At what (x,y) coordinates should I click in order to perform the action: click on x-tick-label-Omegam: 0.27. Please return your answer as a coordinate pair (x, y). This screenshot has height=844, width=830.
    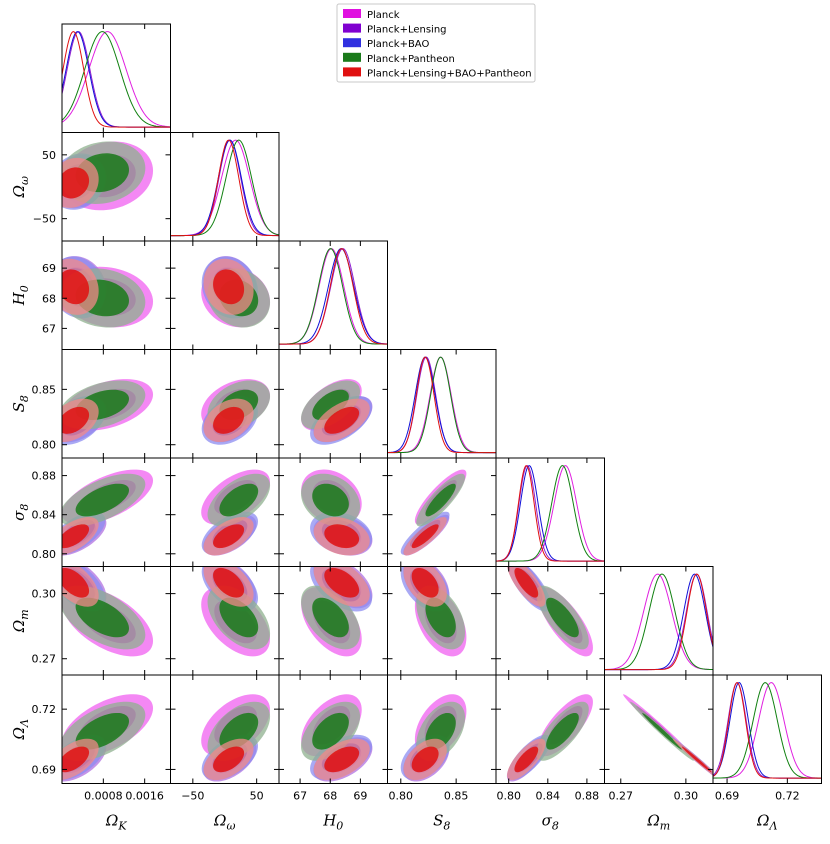
    Looking at the image, I should click on (621, 796).